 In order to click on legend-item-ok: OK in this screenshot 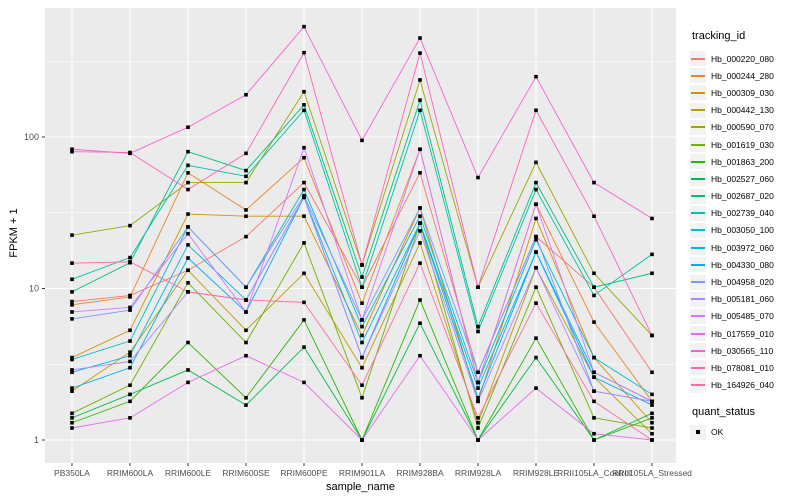, I will do `click(744, 432)`.